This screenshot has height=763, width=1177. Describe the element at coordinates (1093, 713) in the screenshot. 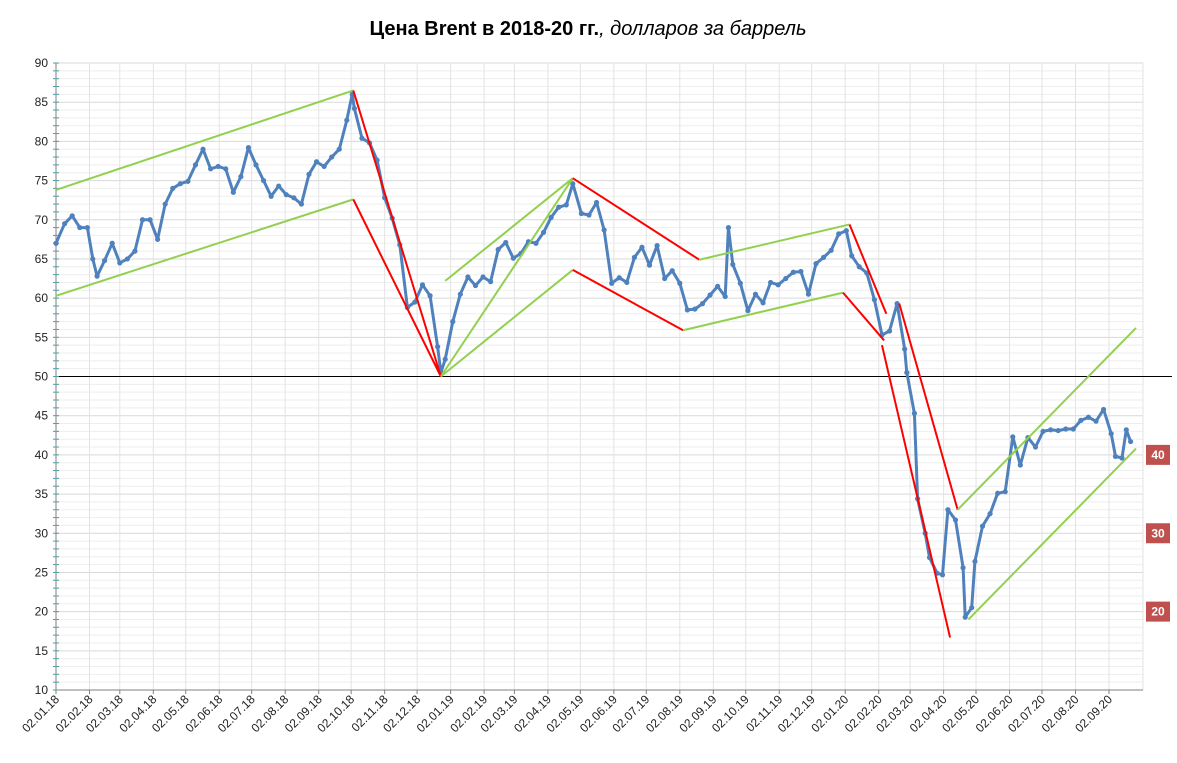

I see `x-tick-label: 02.09.20` at that location.